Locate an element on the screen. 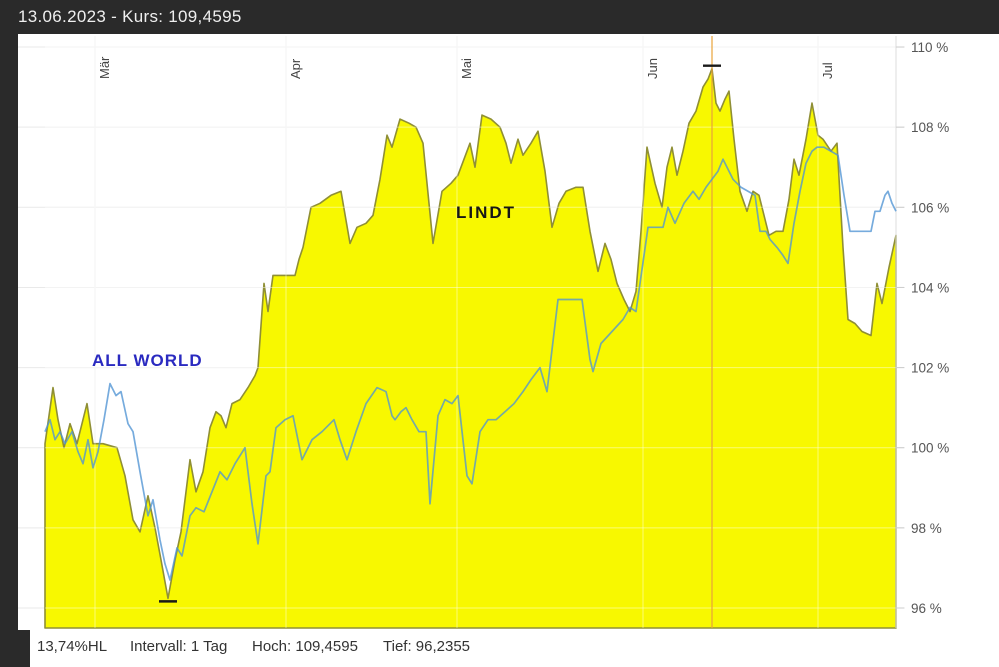  y-axis-label: 102 % is located at coordinates (930, 368).